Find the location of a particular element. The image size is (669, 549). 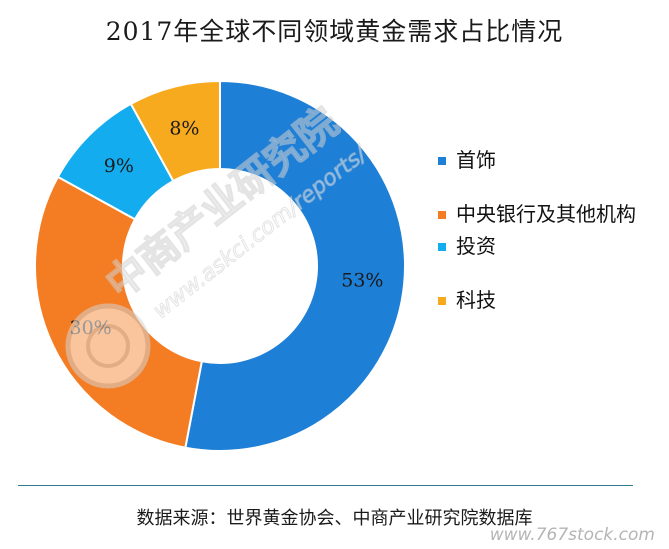

legend: 首饰 中央银行及其他机构 投资 科技 is located at coordinates (550, 245).